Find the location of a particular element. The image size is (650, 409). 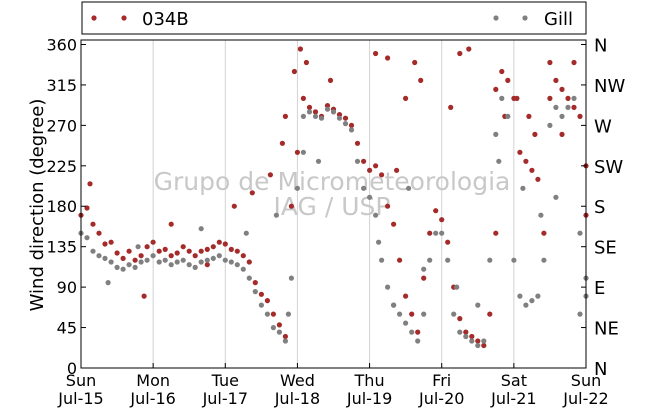

watermark-line-1: Grupo de Micrometeorologia is located at coordinates (332, 181).